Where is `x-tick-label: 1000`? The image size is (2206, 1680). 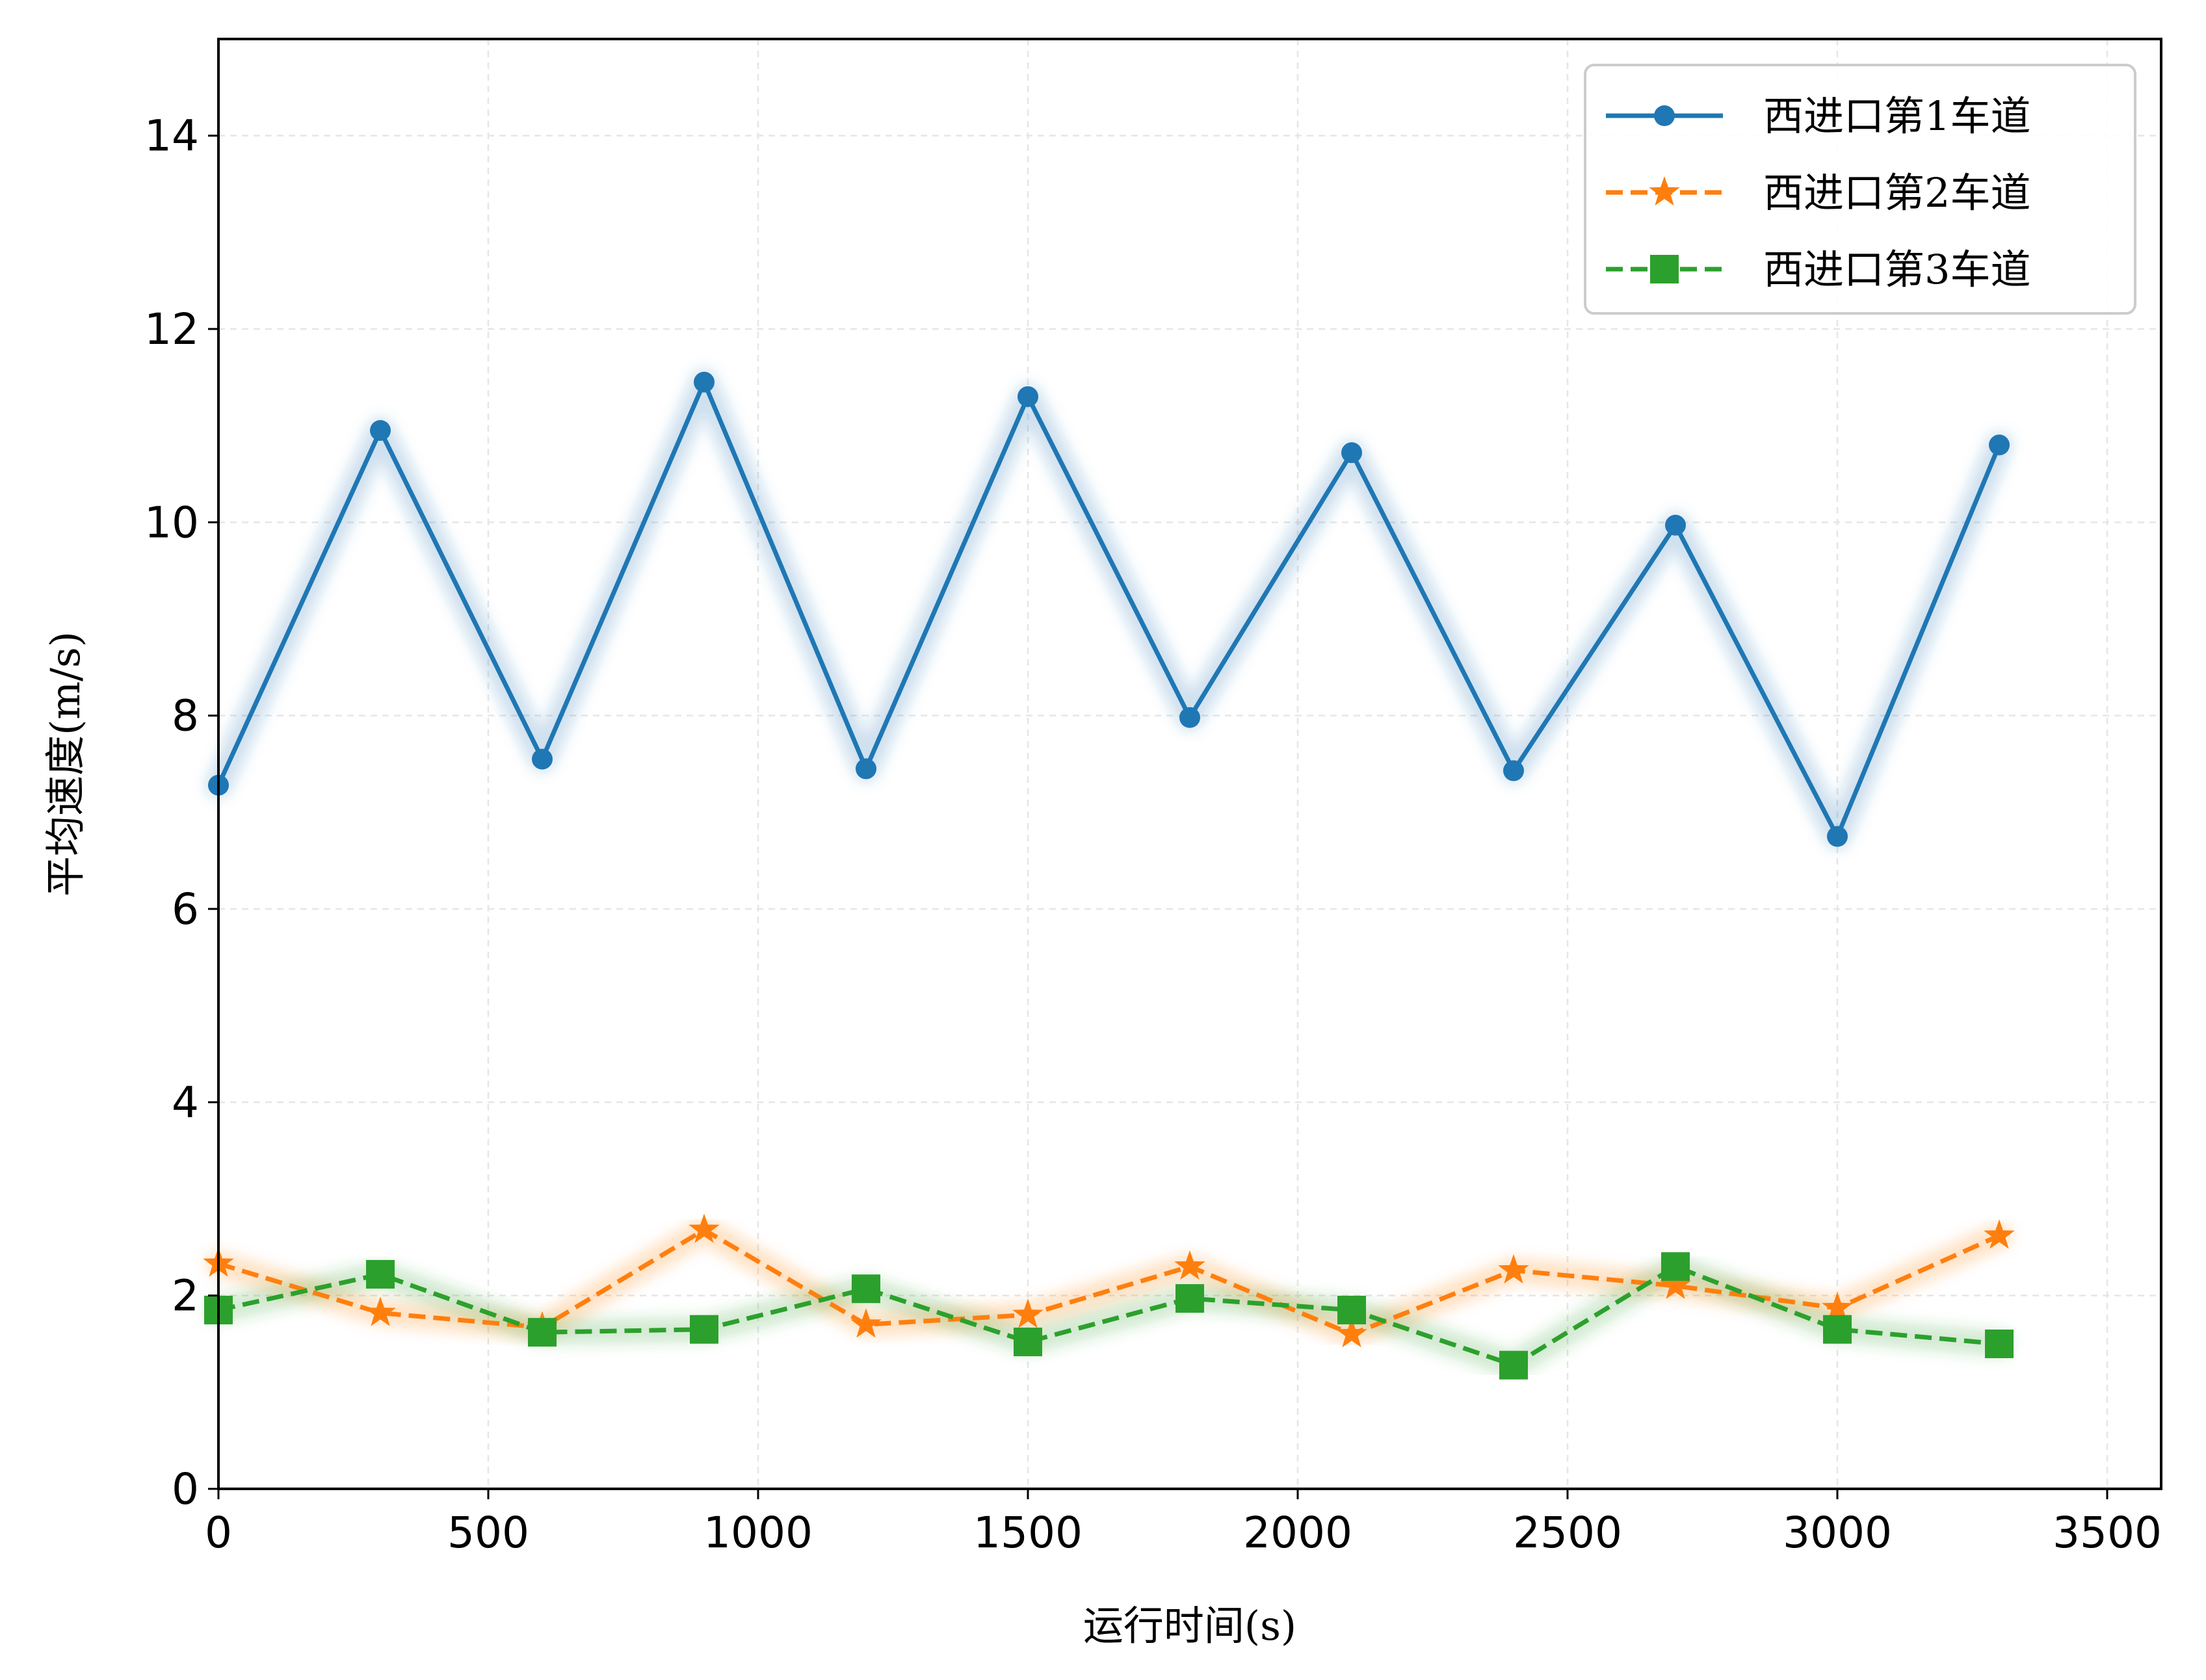 x-tick-label: 1000 is located at coordinates (758, 1533).